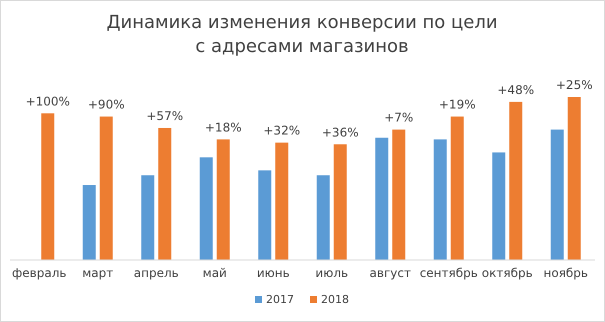 This screenshot has height=322, width=605. Describe the element at coordinates (281, 131) in the screenshot. I see `annotation: +32%` at that location.